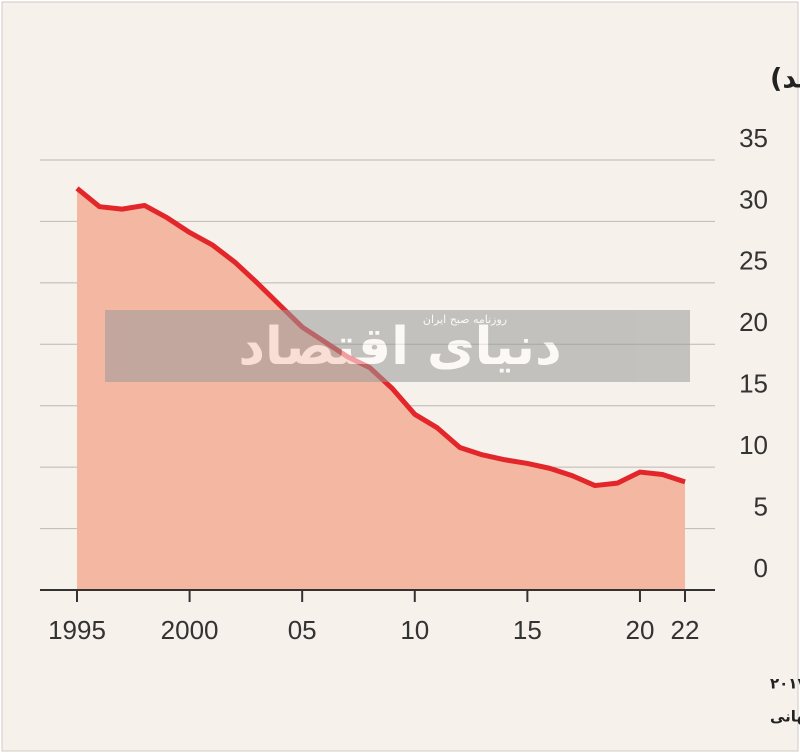 This screenshot has width=800, height=753. Describe the element at coordinates (685, 630) in the screenshot. I see `x-tick-label: 22` at that location.